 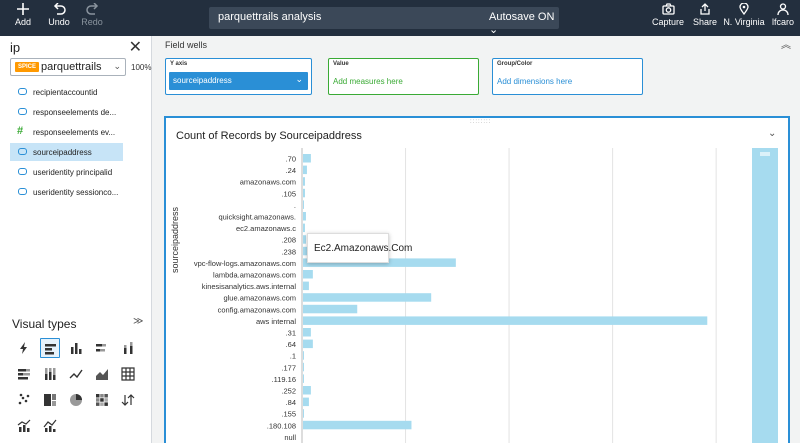 I want to click on line-combo-visual-button, so click(x=50, y=426).